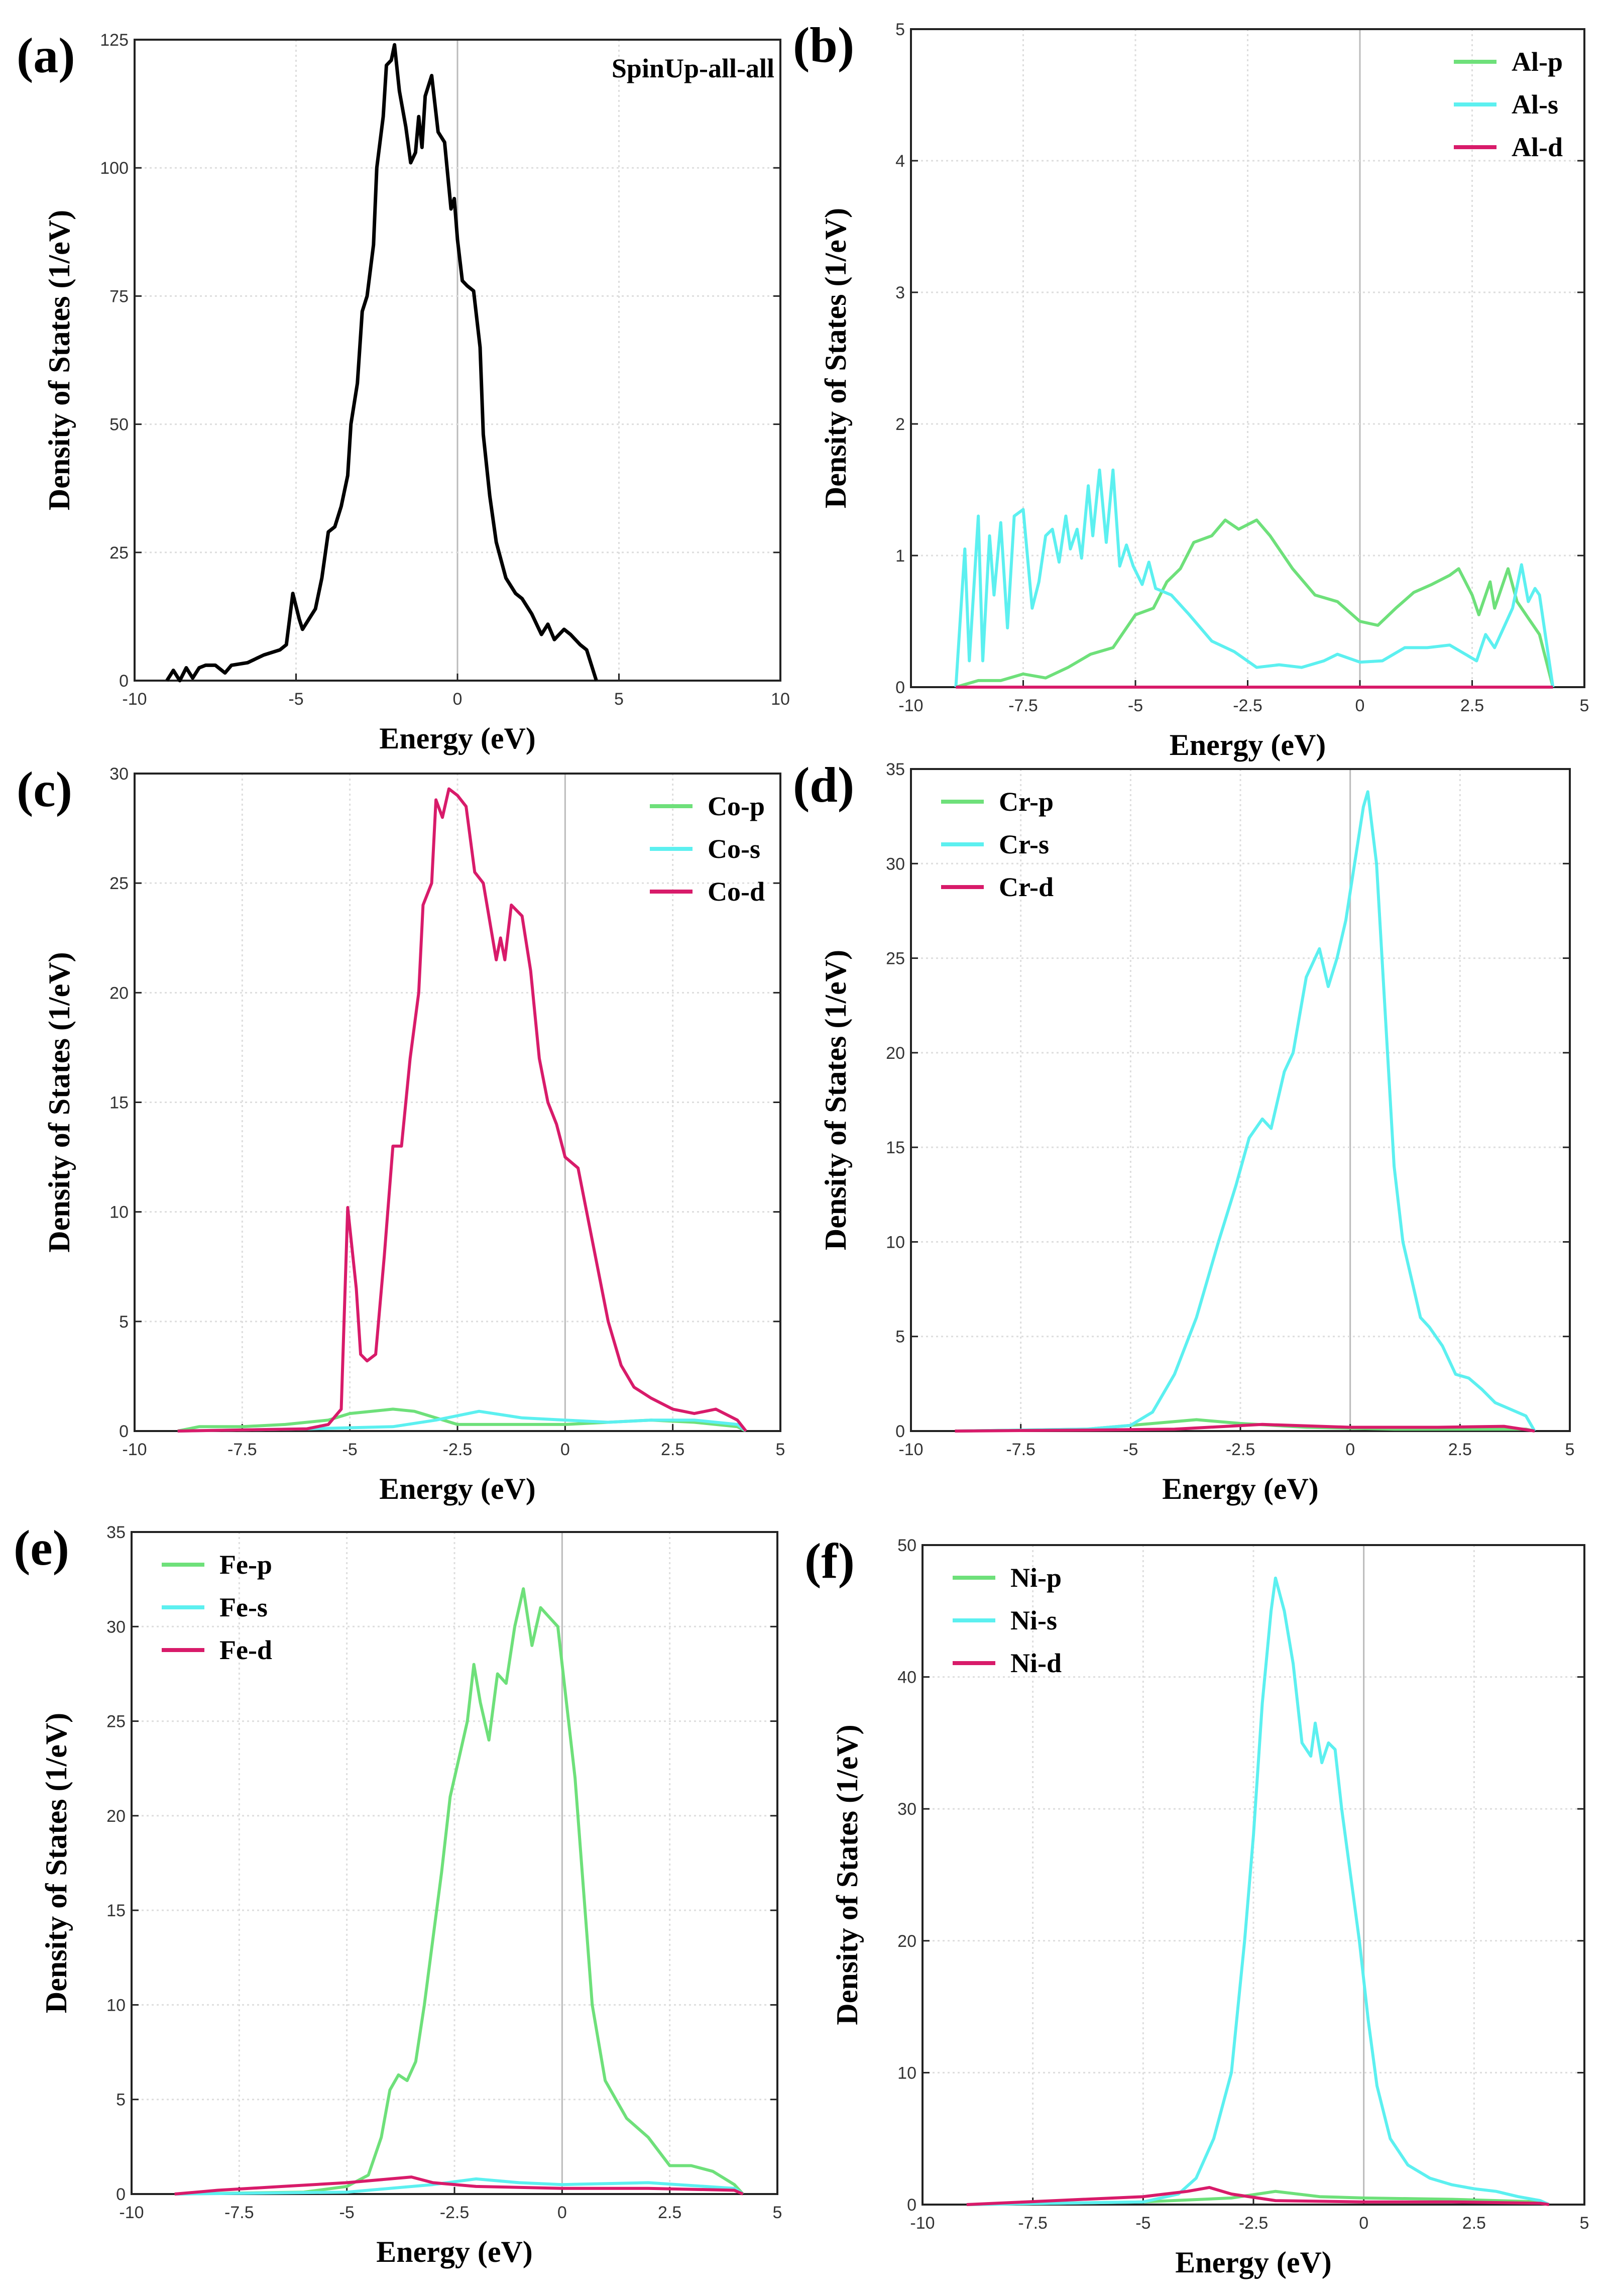  I want to click on legend-label: Cr-d, so click(1026, 887).